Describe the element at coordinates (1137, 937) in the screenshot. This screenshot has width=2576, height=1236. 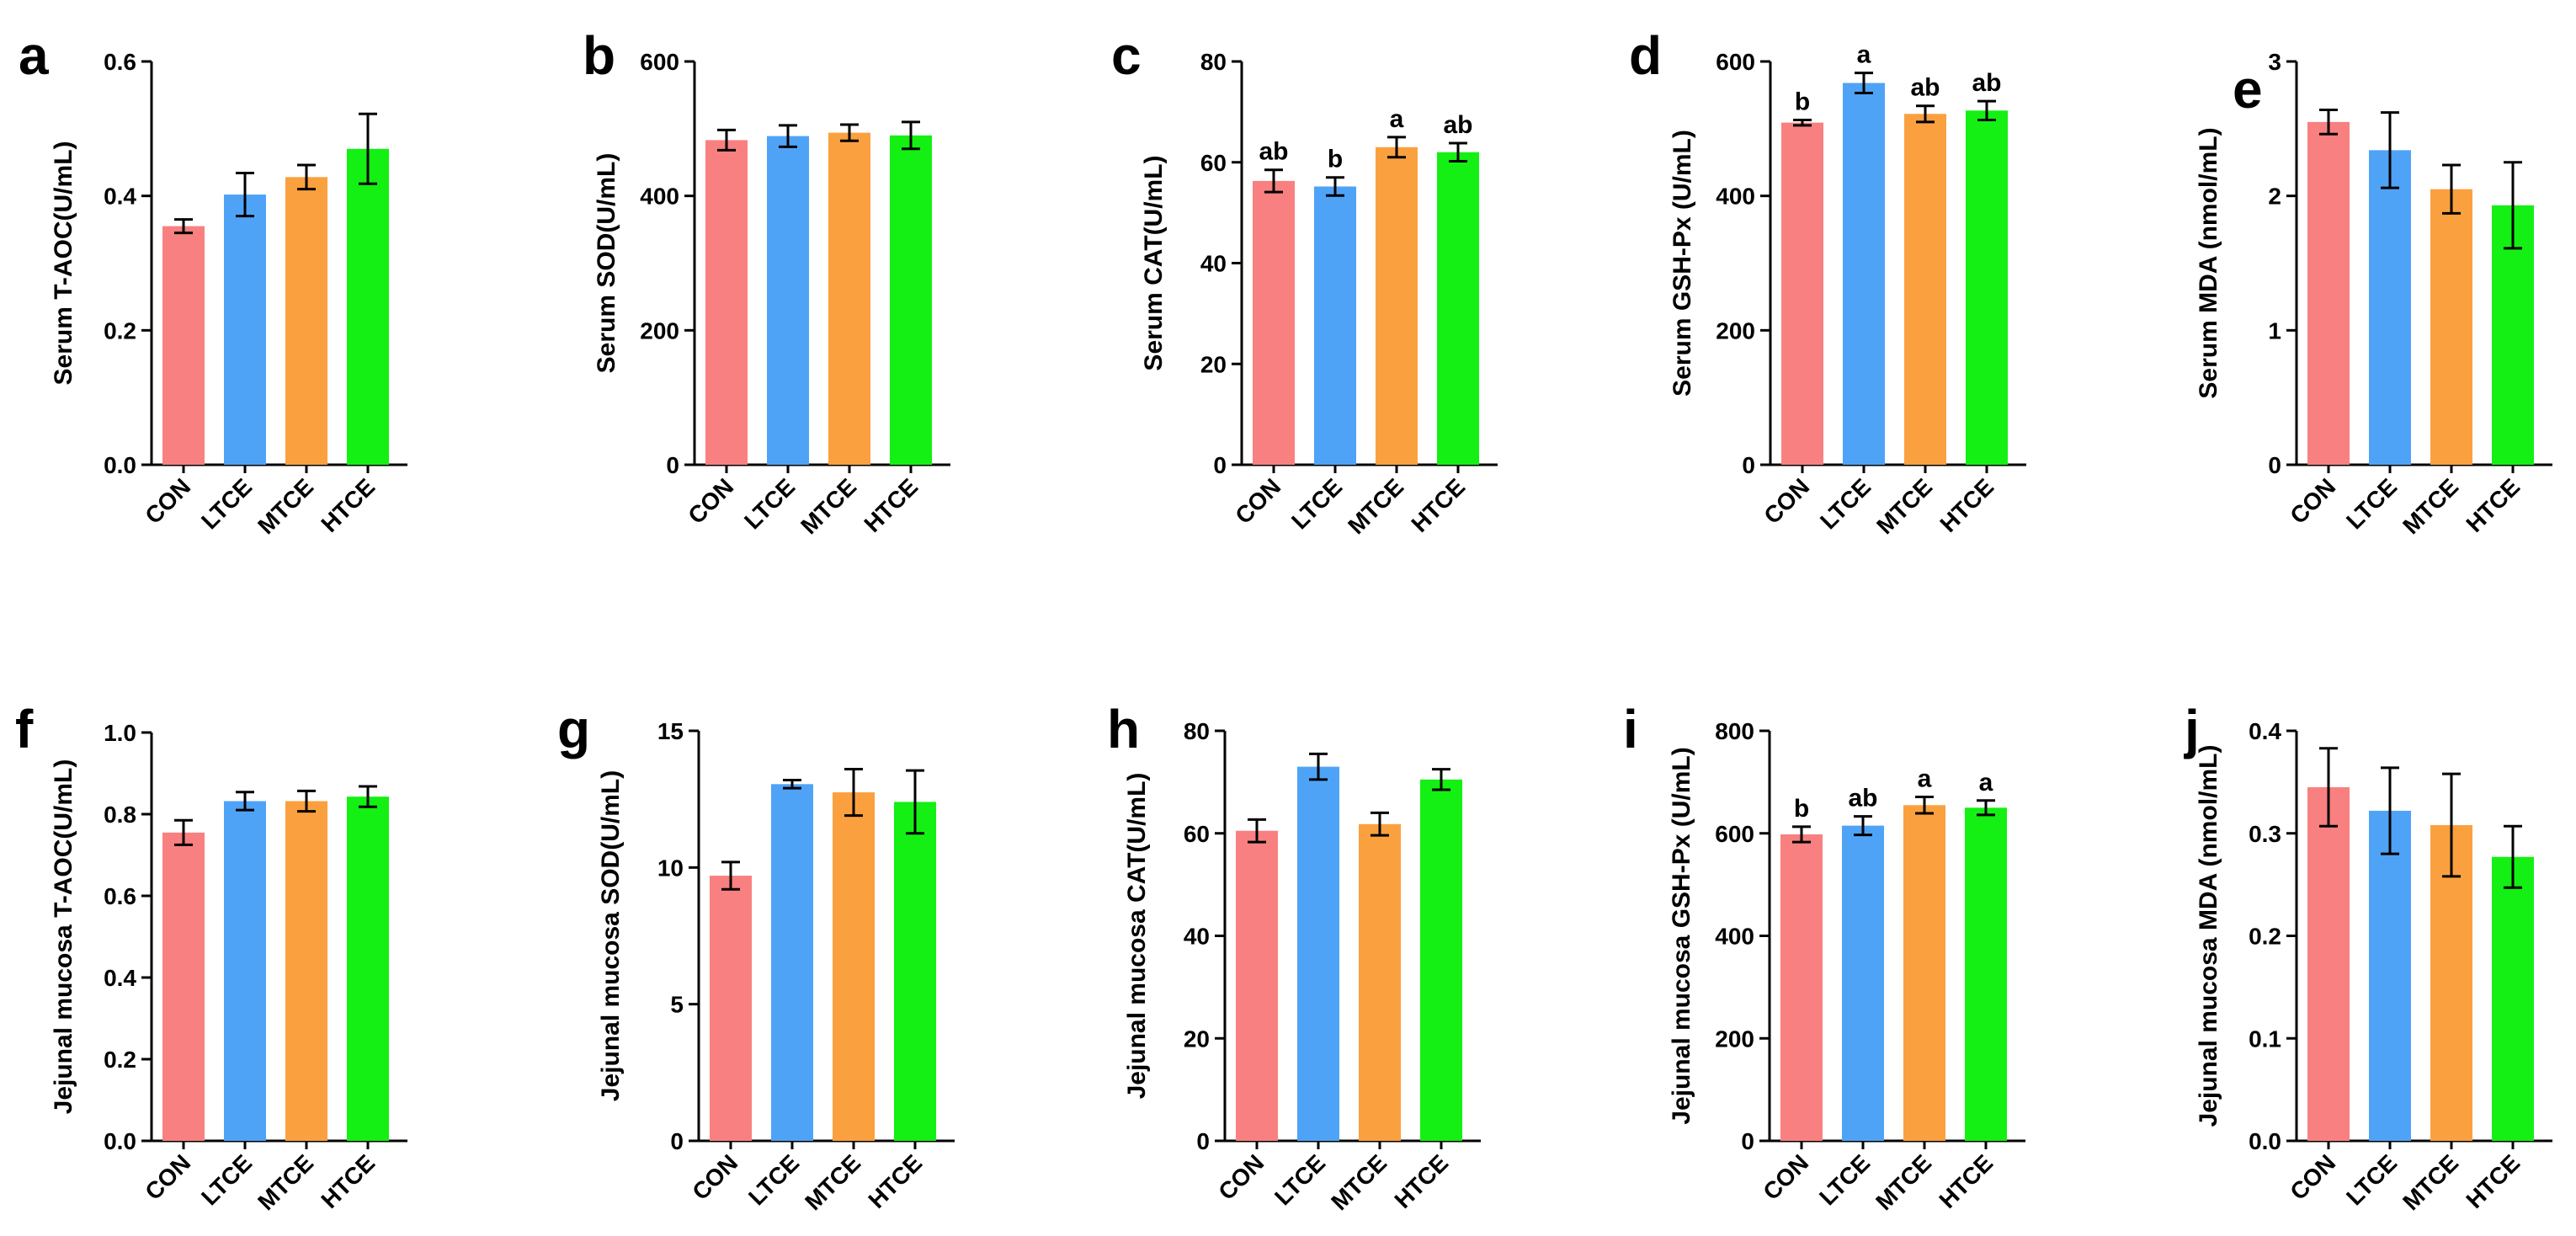
I see `y-axis-label: Jejunal mucosa CAT(U/mL)` at that location.